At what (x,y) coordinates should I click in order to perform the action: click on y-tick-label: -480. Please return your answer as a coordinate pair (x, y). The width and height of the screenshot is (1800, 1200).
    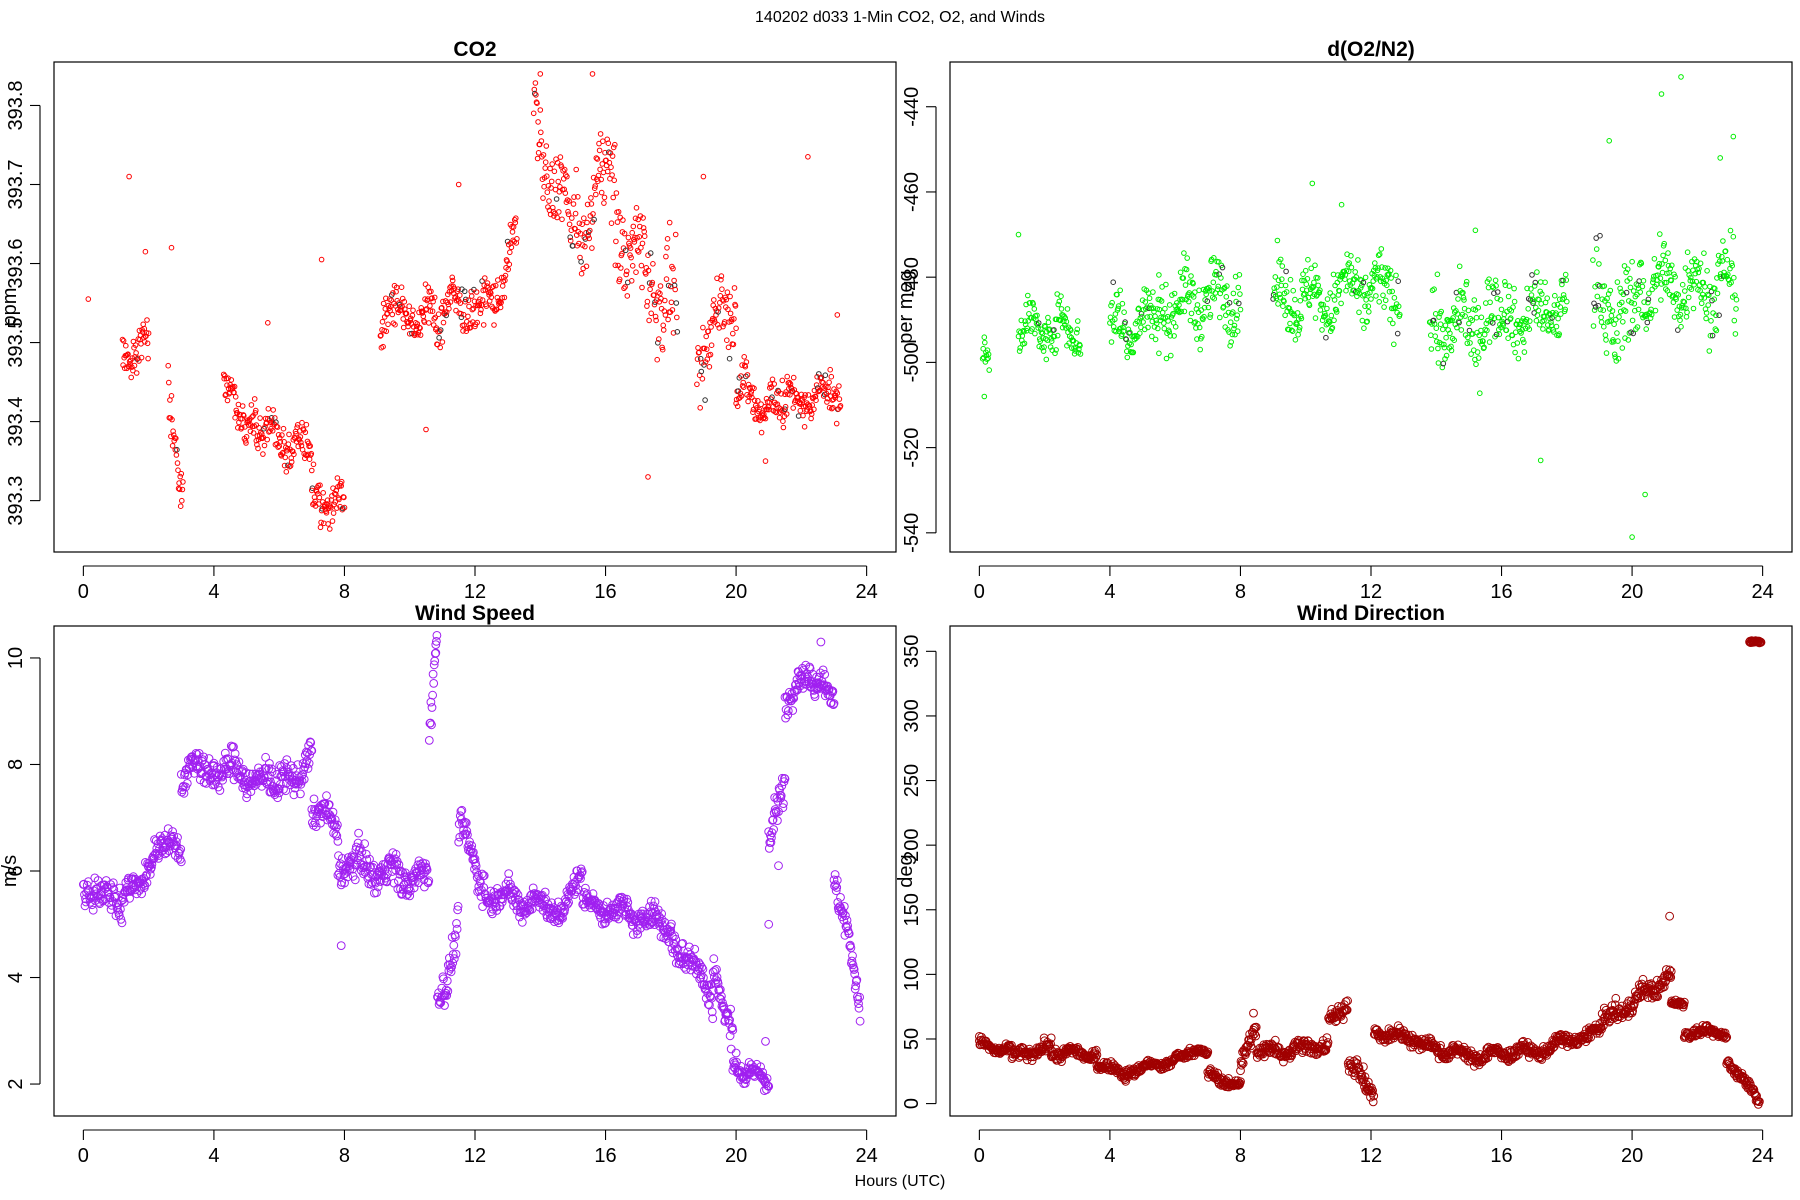
    Looking at the image, I should click on (912, 277).